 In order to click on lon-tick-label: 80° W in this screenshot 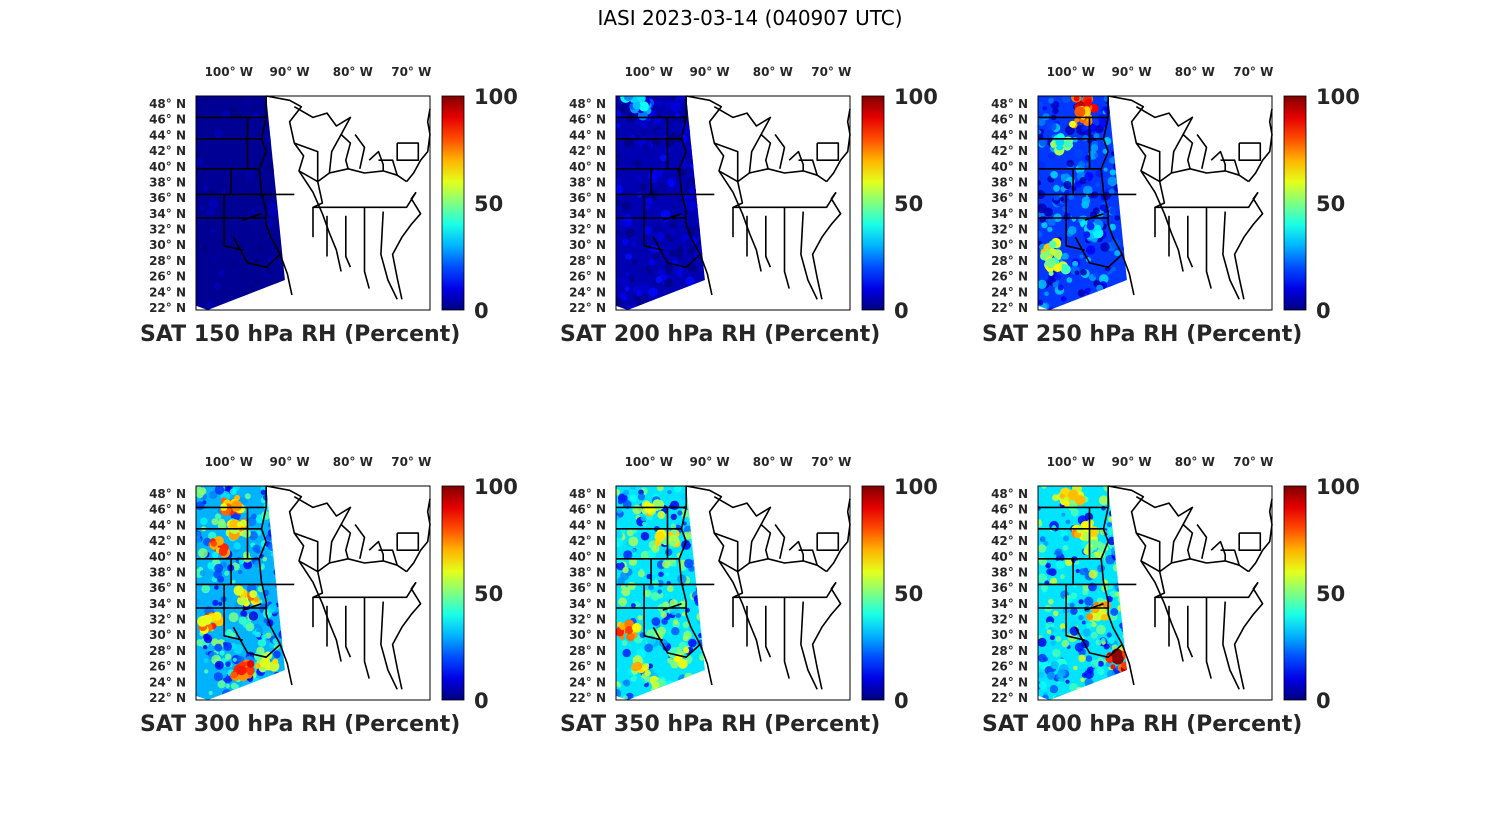, I will do `click(1195, 462)`.